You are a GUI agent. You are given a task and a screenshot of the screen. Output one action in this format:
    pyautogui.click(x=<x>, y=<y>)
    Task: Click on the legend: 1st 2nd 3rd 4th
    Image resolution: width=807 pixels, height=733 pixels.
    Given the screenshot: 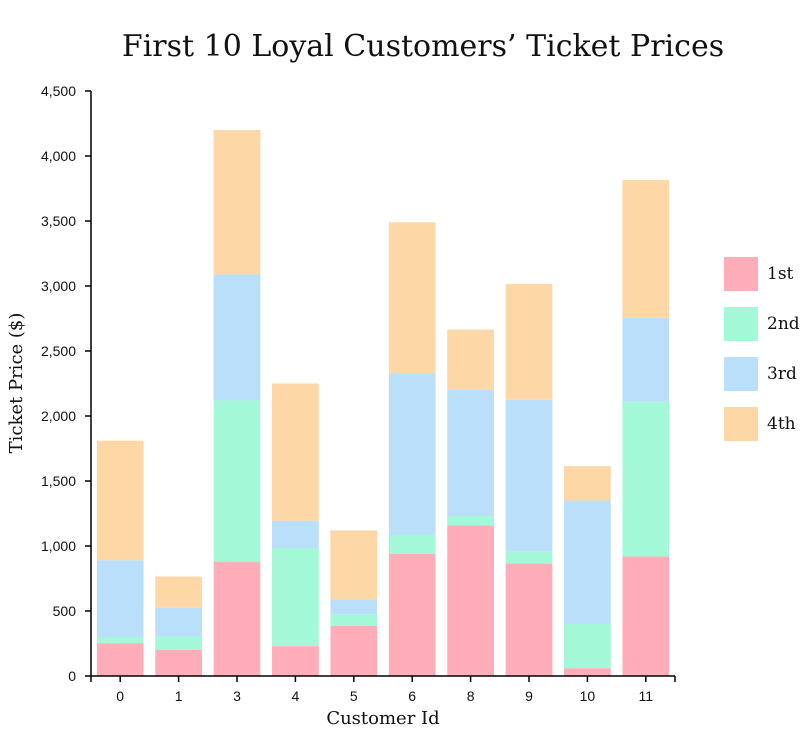 What is the action you would take?
    pyautogui.click(x=762, y=349)
    